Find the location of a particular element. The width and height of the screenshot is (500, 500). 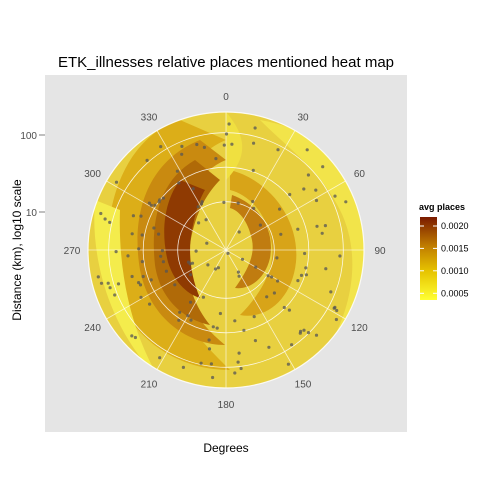

angle-tick-30: 30 is located at coordinates (303, 118).